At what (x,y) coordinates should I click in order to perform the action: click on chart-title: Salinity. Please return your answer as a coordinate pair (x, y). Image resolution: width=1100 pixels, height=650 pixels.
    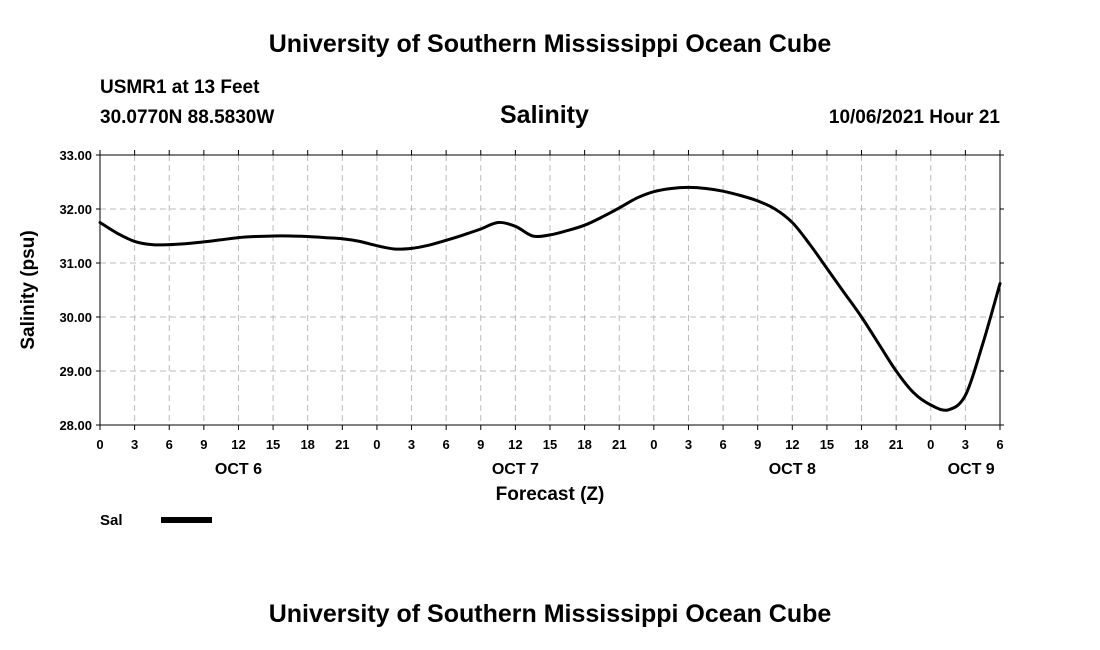
    Looking at the image, I should click on (544, 115).